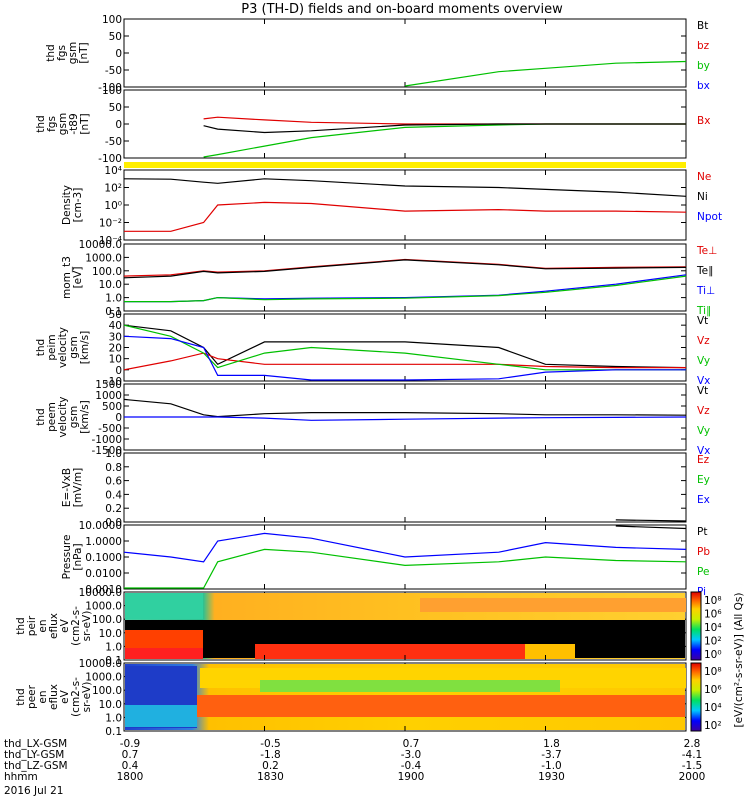 Image resolution: width=750 pixels, height=800 pixels. What do you see at coordinates (113, 189) in the screenshot?
I see `y-tick-label: 10²` at bounding box center [113, 189].